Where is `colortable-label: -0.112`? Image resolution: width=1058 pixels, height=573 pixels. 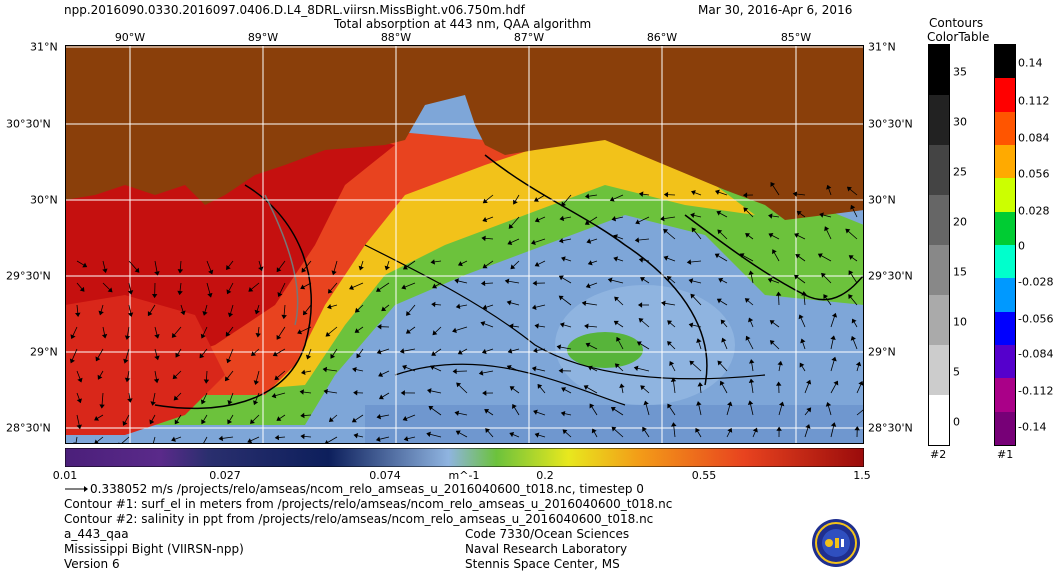
colortable-label: -0.112 is located at coordinates (1036, 391).